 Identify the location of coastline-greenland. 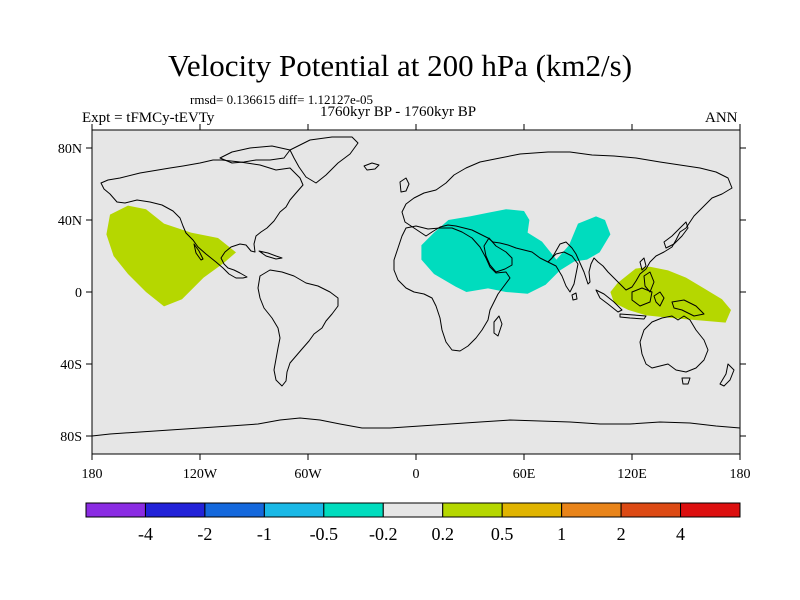
(324, 160).